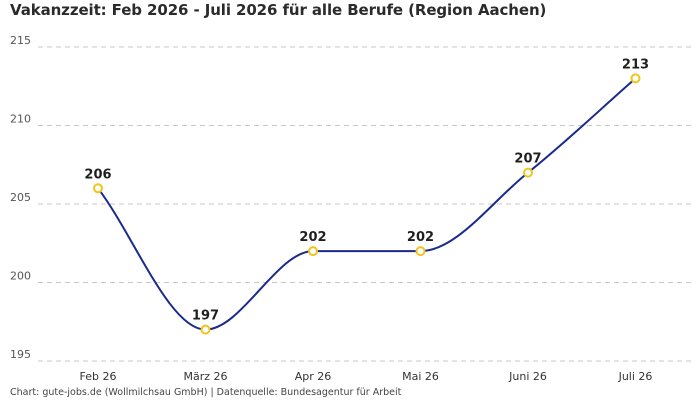 This screenshot has width=700, height=400. What do you see at coordinates (97, 174) in the screenshot?
I see `data-label: 206` at bounding box center [97, 174].